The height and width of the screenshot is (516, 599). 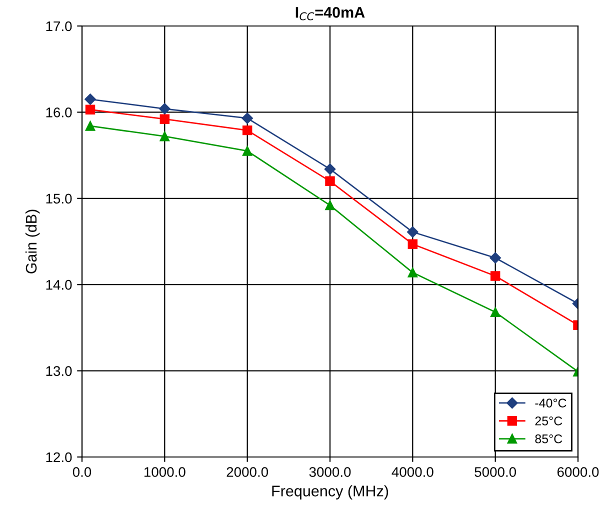 What do you see at coordinates (413, 472) in the screenshot?
I see `x-tick-label: 4000.0` at bounding box center [413, 472].